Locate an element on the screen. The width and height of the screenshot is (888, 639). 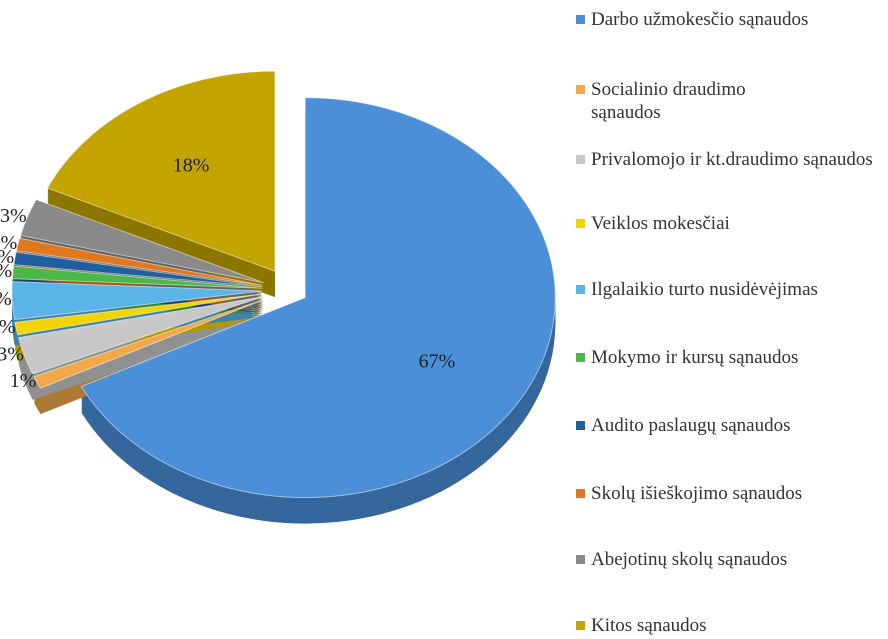
legend-label: Darbo užmokesčio sąnaudos is located at coordinates (700, 19).